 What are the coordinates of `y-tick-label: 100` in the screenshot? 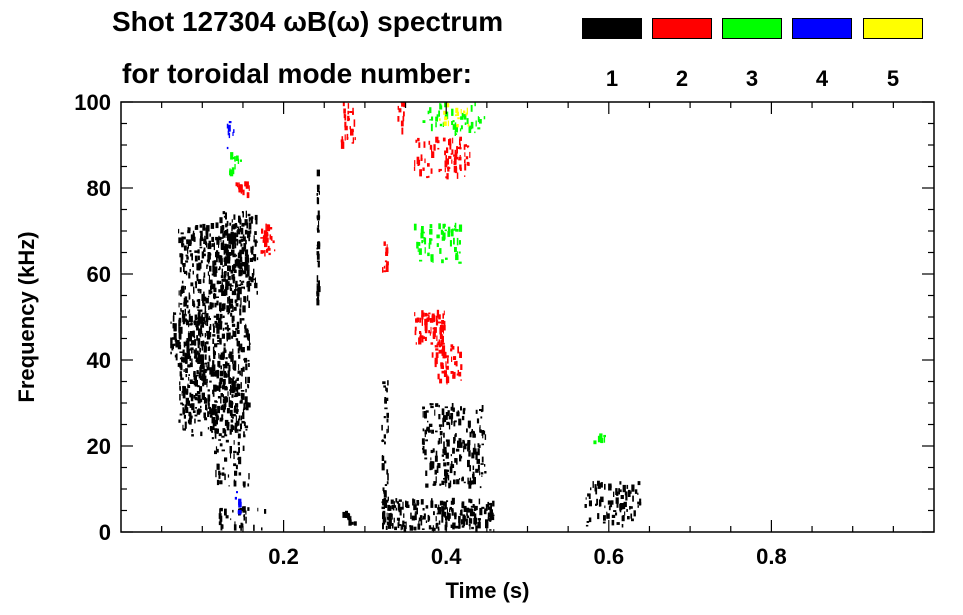 It's located at (92, 102).